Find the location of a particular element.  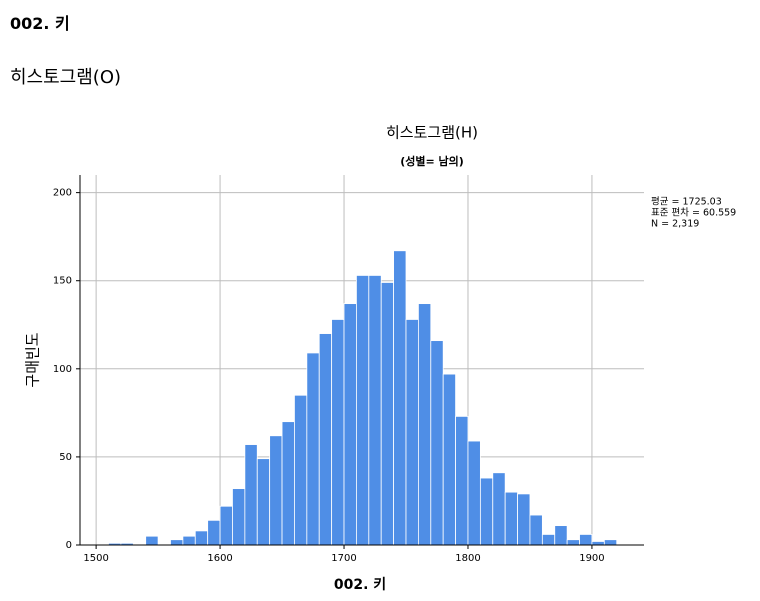

x-tick-label: 1700 is located at coordinates (343, 558).